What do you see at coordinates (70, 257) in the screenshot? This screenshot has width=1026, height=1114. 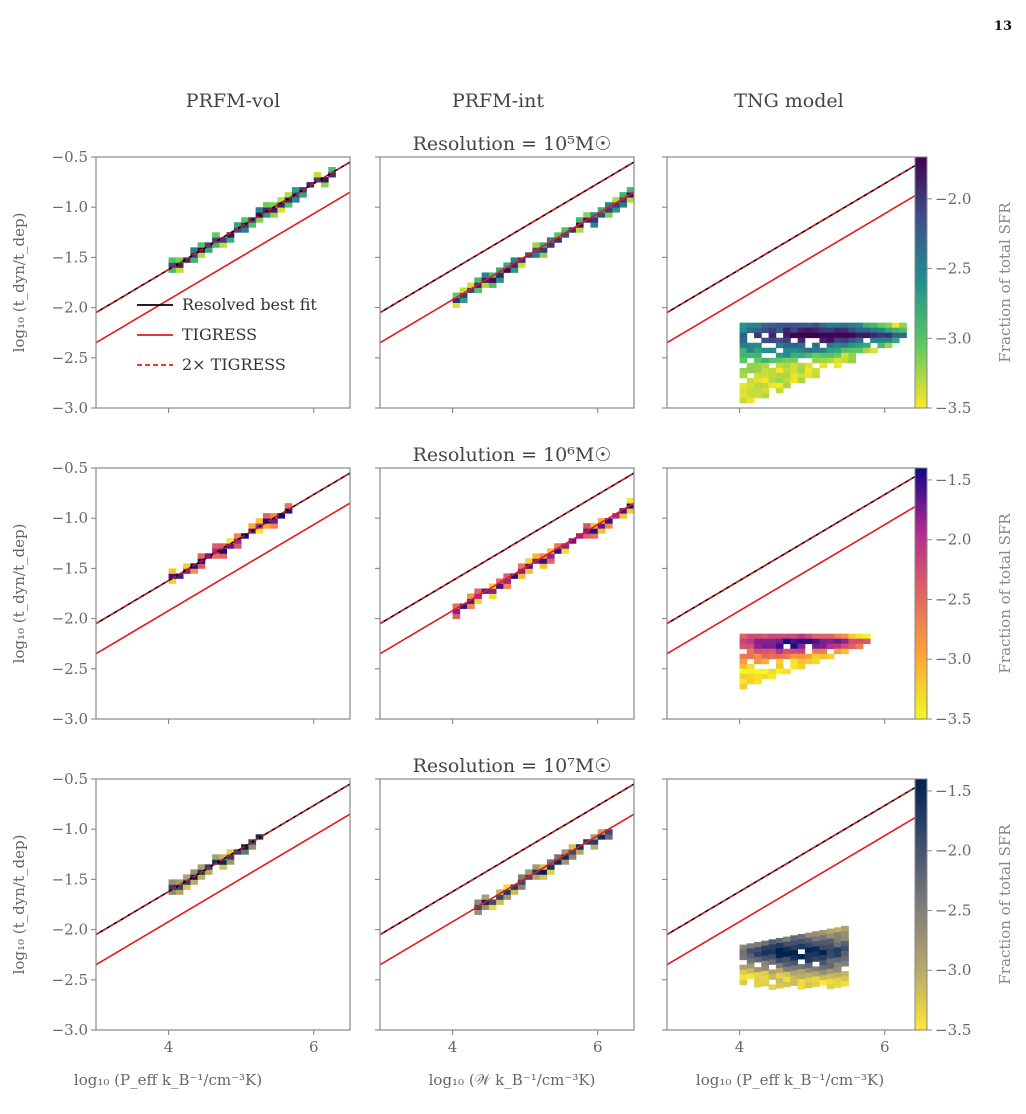 I see `y-tick-label: −1.5` at bounding box center [70, 257].